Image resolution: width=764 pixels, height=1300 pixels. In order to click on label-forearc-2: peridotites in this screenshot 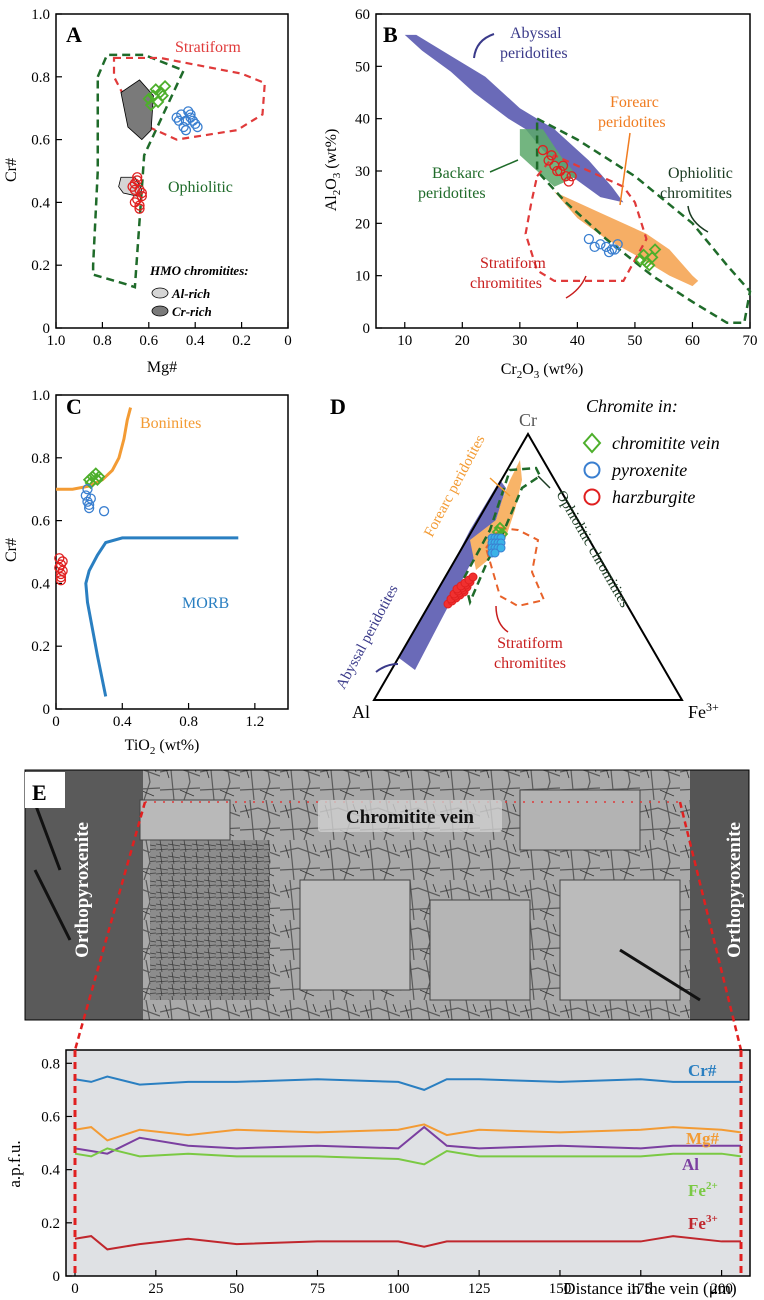, I will do `click(632, 122)`.